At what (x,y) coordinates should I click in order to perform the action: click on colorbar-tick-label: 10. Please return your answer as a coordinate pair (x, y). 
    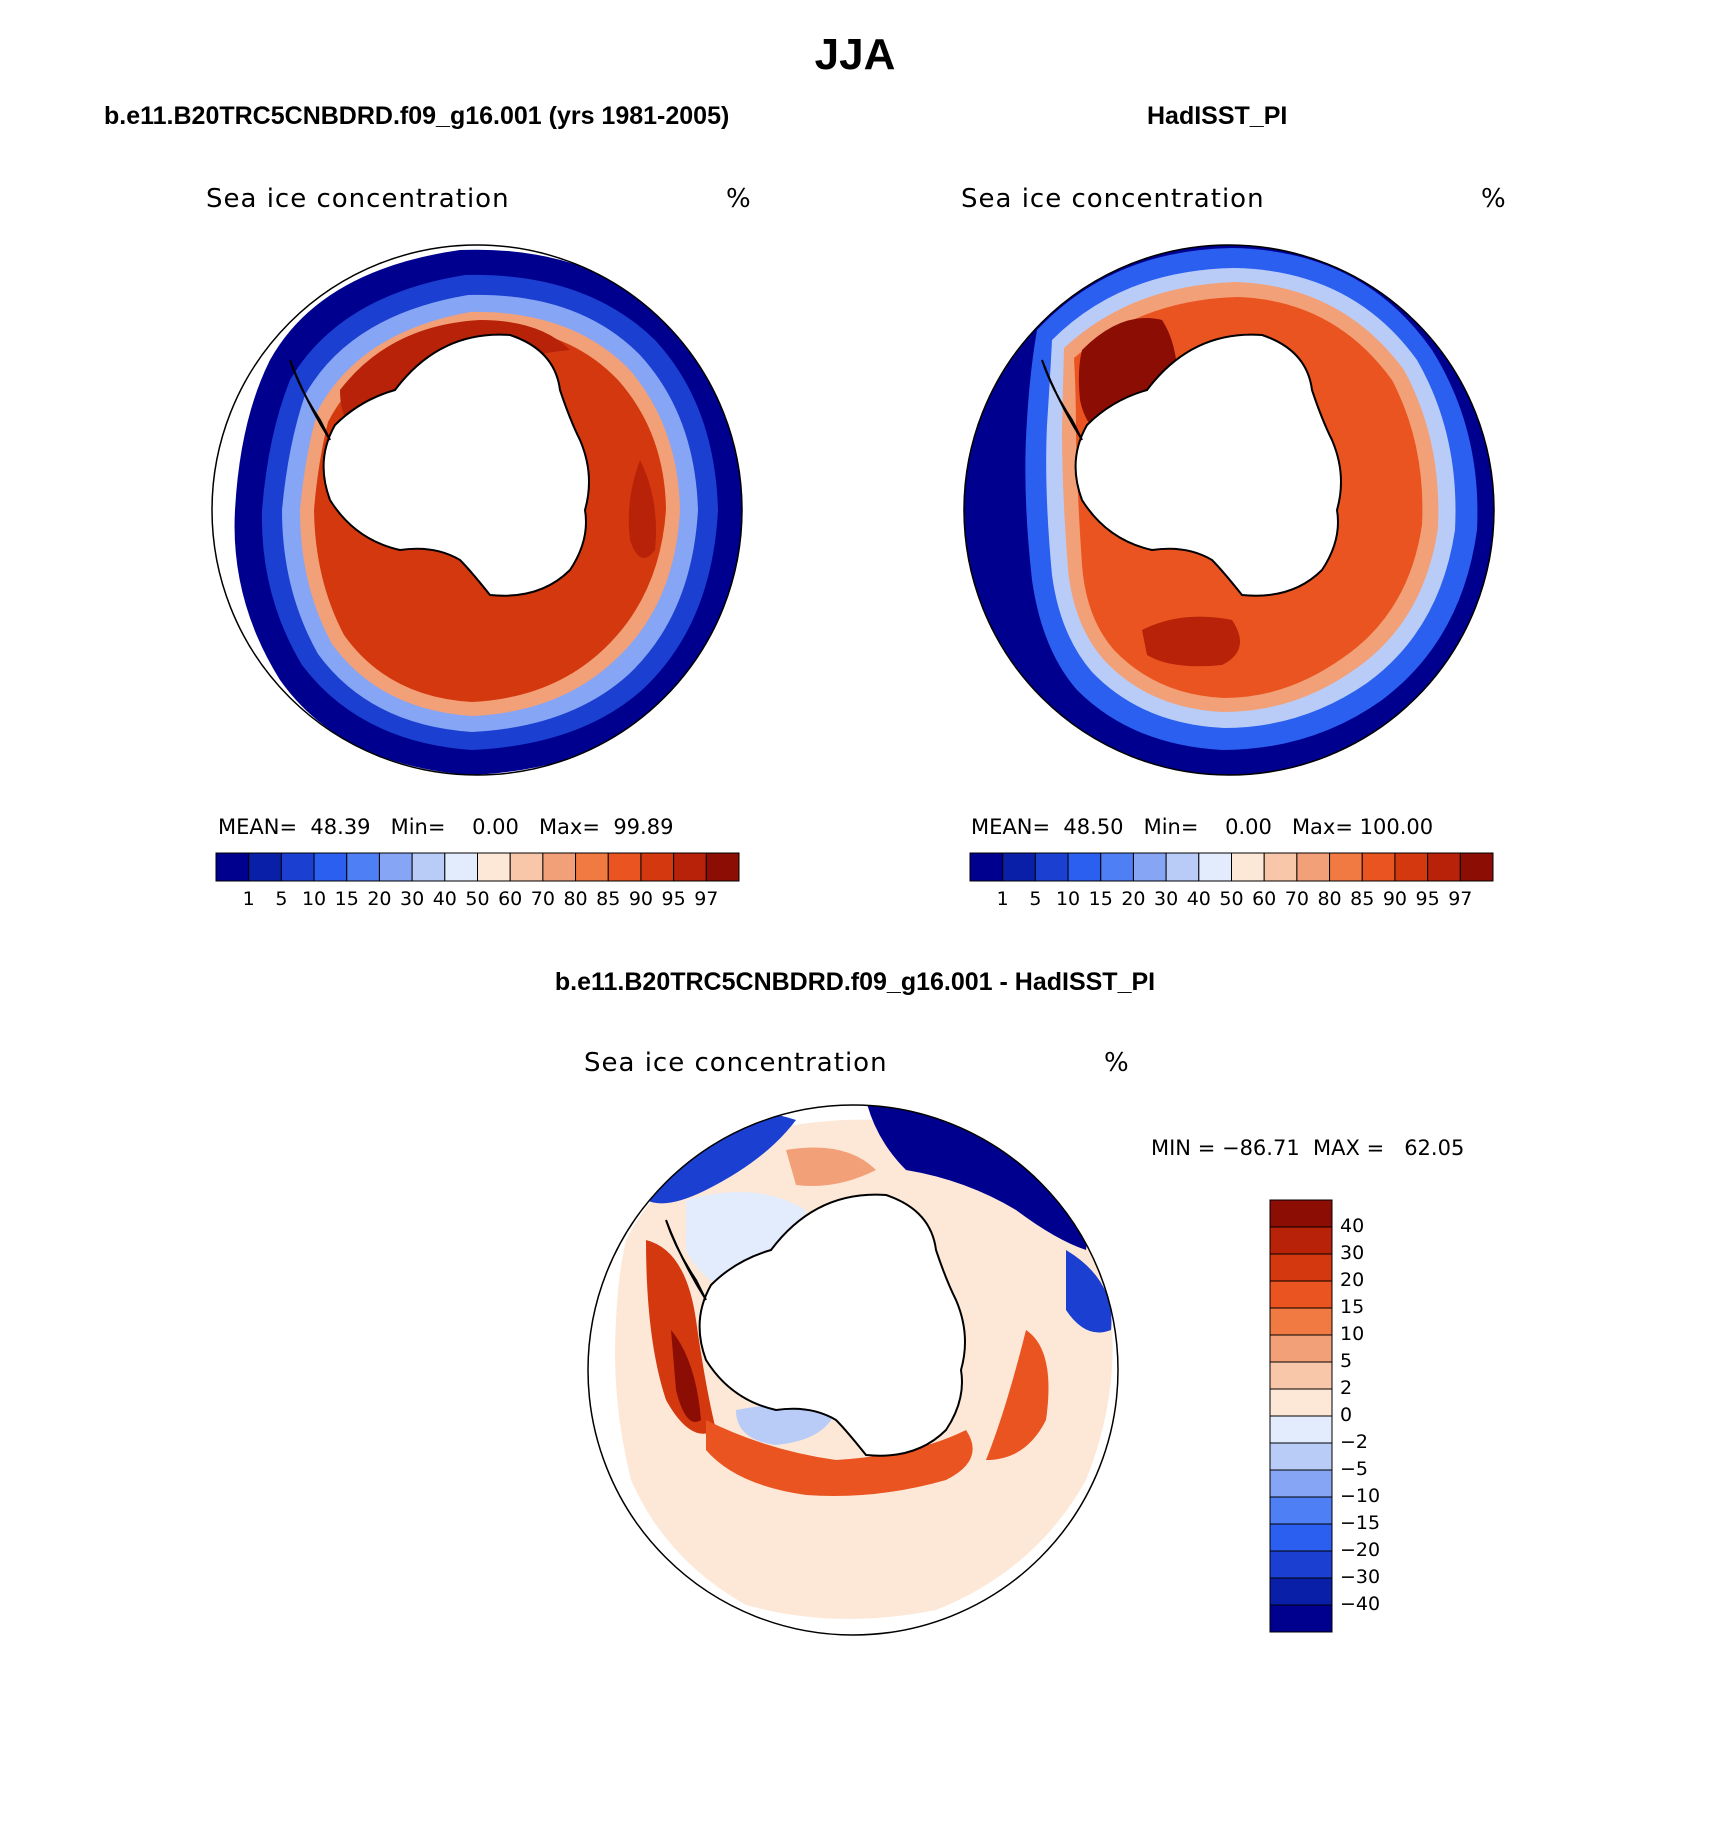
    Looking at the image, I should click on (1352, 1334).